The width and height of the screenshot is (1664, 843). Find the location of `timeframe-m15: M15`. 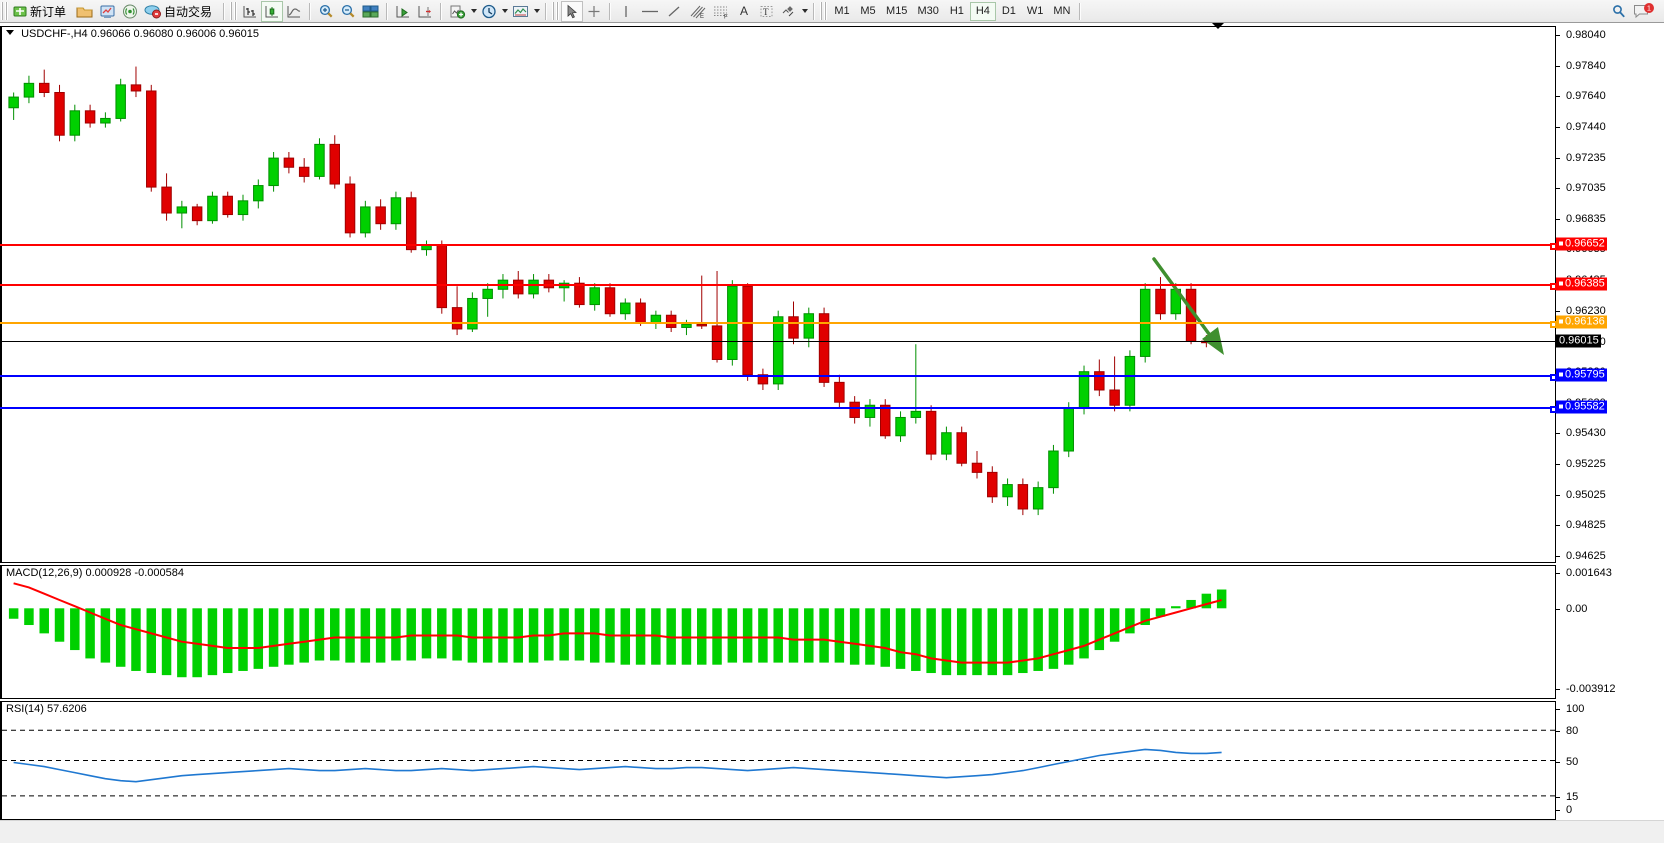

timeframe-m15: M15 is located at coordinates (897, 11).